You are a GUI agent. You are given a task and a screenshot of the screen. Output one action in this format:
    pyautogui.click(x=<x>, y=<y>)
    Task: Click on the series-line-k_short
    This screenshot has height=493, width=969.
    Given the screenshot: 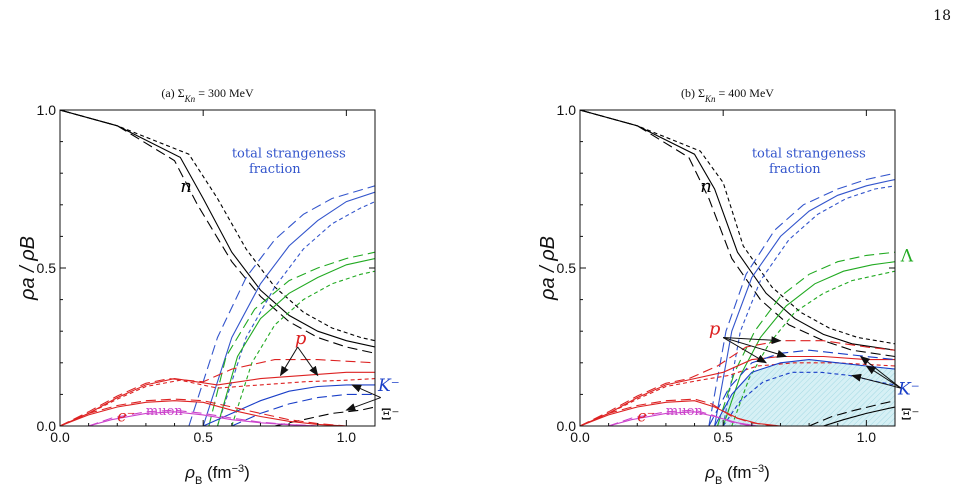 What is the action you would take?
    pyautogui.click(x=808, y=398)
    